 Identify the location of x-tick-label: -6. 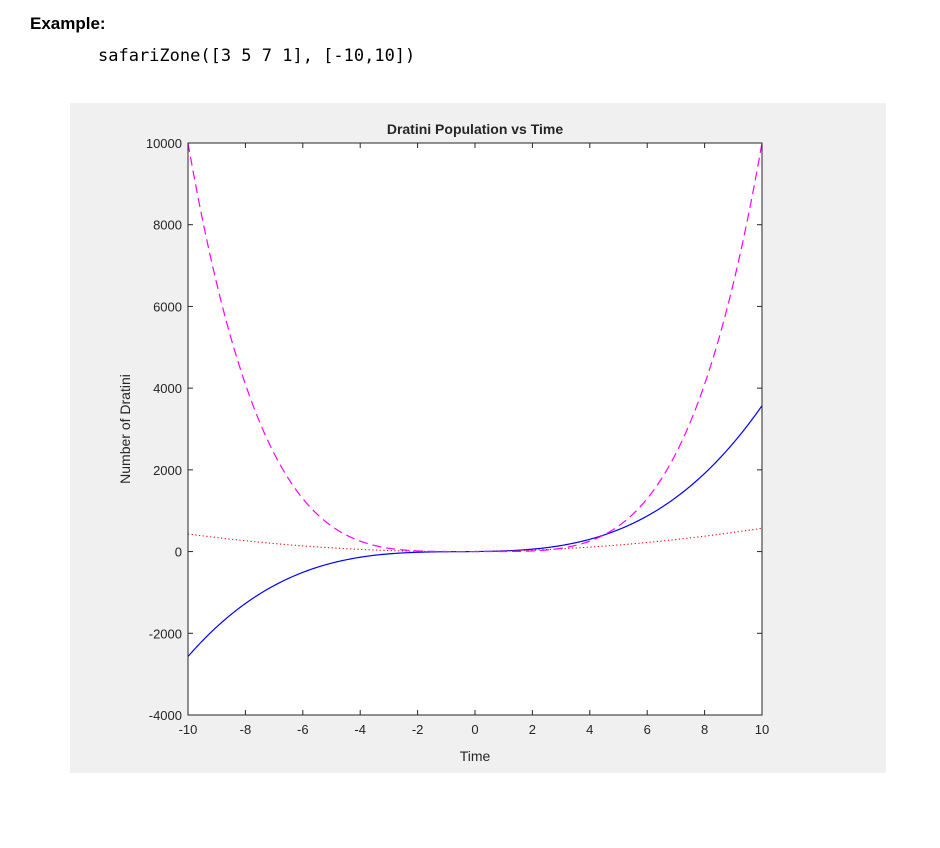
(303, 729).